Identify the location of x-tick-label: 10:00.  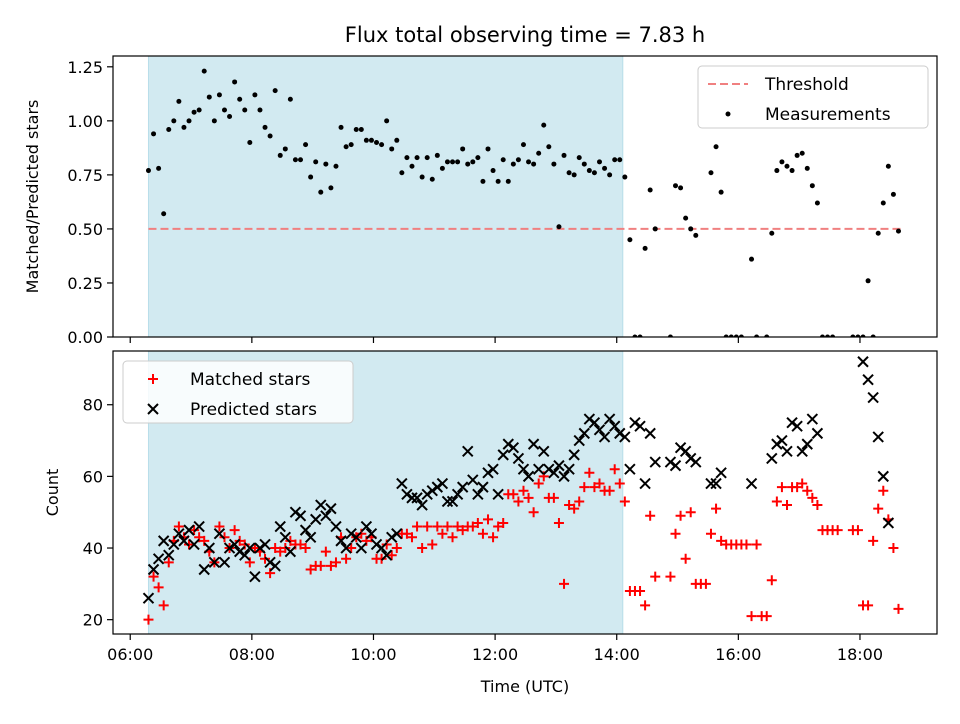
(373, 654).